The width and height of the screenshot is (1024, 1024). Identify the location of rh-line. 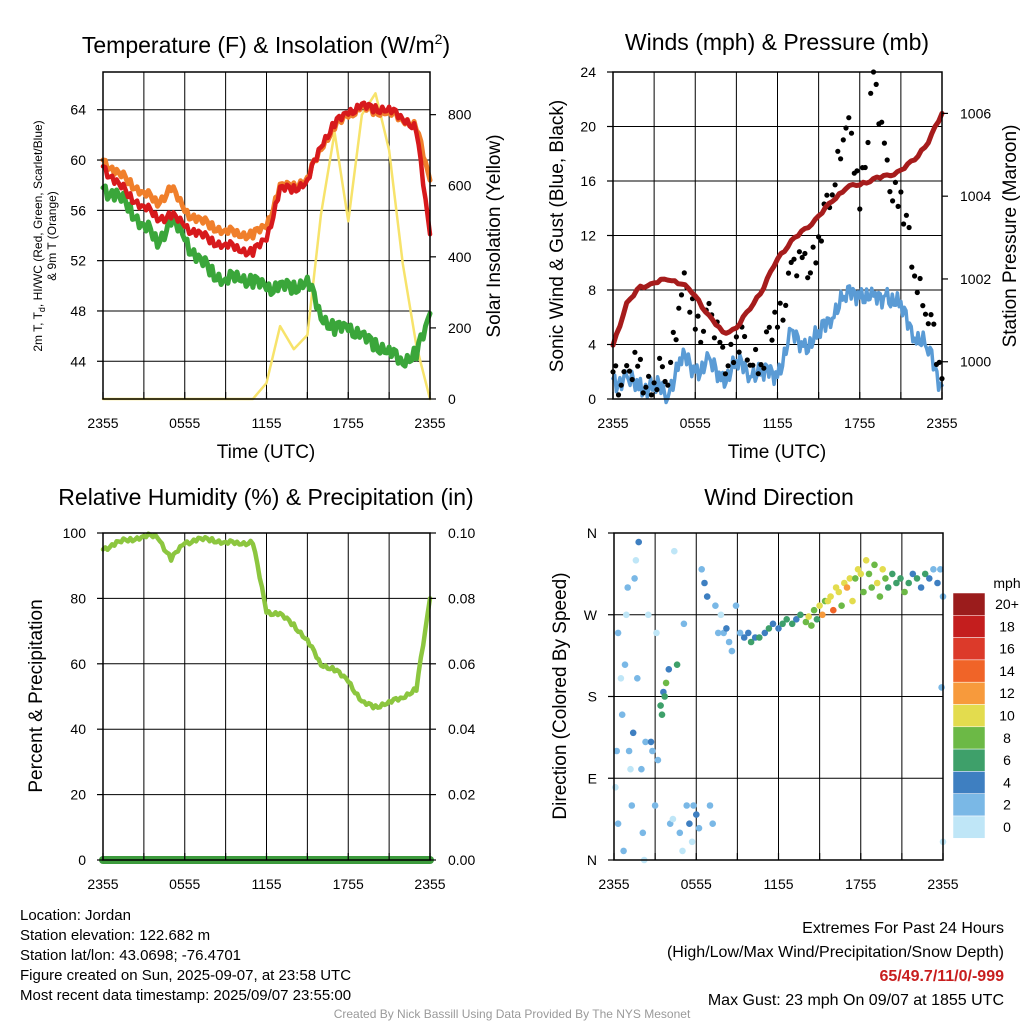
(266, 621).